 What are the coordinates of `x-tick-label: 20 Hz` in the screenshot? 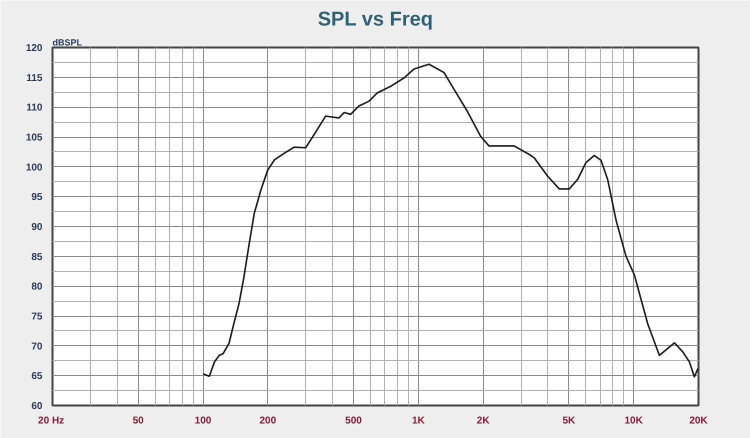 It's located at (51, 421).